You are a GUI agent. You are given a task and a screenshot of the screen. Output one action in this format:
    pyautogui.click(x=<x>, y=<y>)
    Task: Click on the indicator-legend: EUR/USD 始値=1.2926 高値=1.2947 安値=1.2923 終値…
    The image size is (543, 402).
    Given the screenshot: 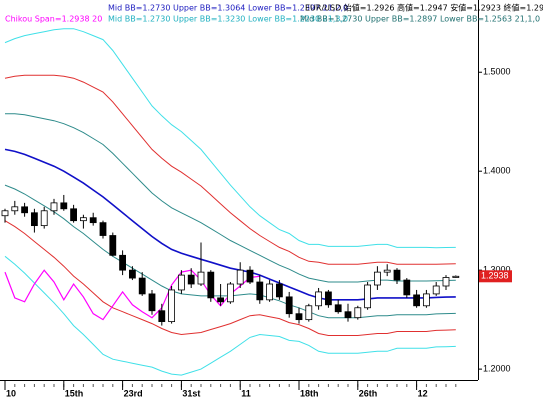 What is the action you would take?
    pyautogui.click(x=424, y=8)
    